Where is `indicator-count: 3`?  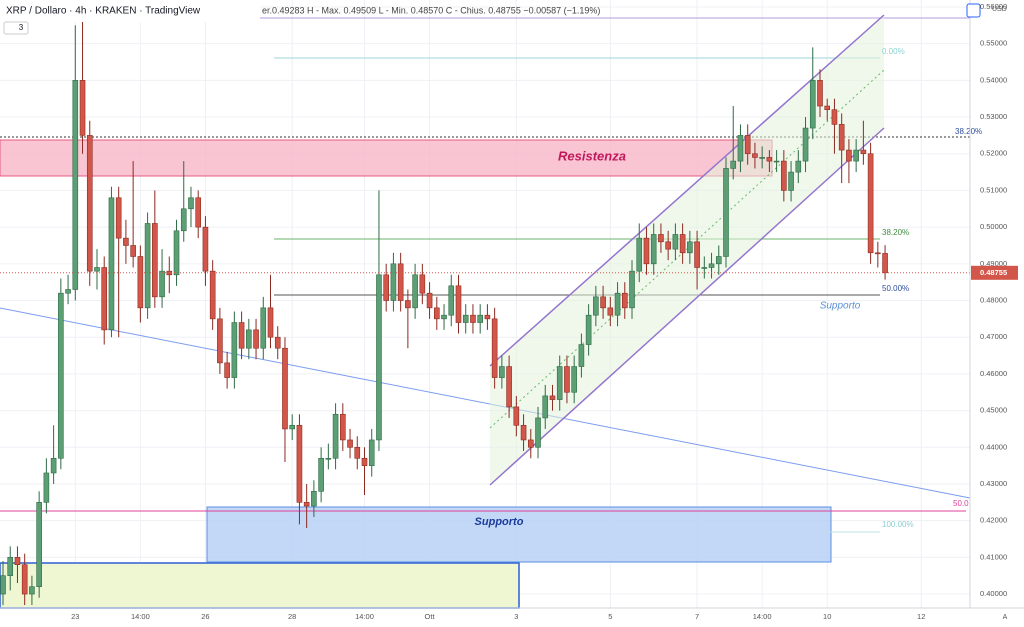 indicator-count: 3 is located at coordinates (21, 27).